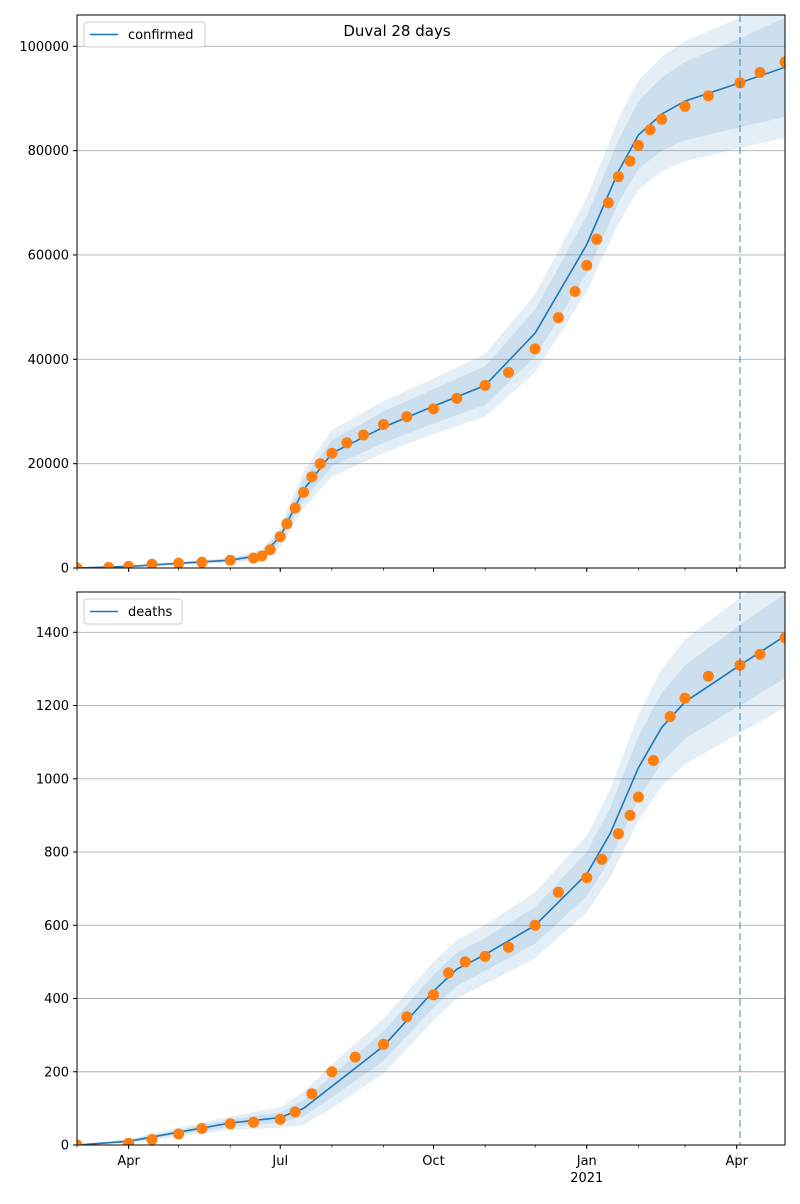  Describe the element at coordinates (48, 151) in the screenshot. I see `y-tick-label: 80000` at that location.